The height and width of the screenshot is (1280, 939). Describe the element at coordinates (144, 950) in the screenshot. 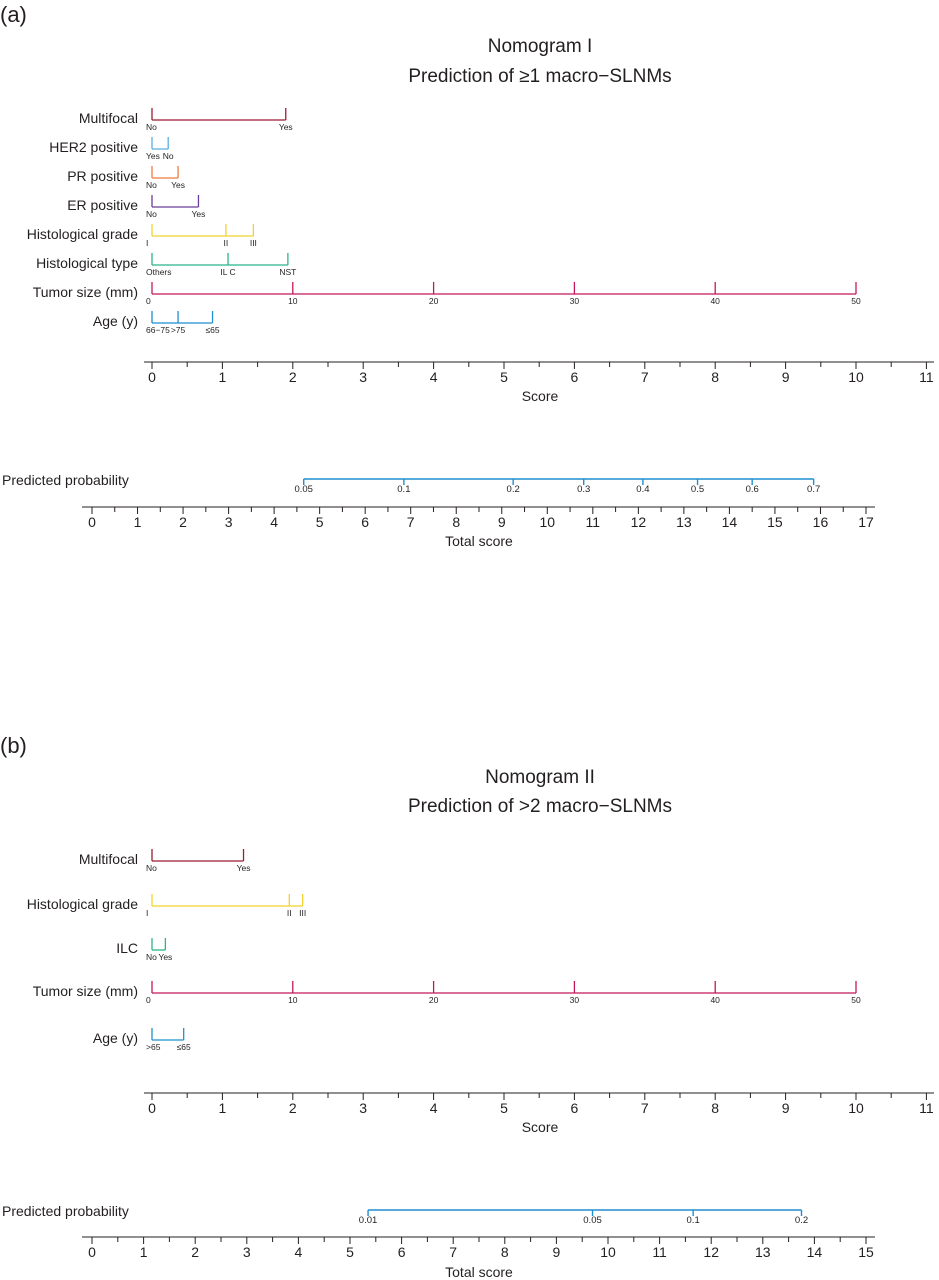

I see `variable-row: ILC No Yes` at that location.